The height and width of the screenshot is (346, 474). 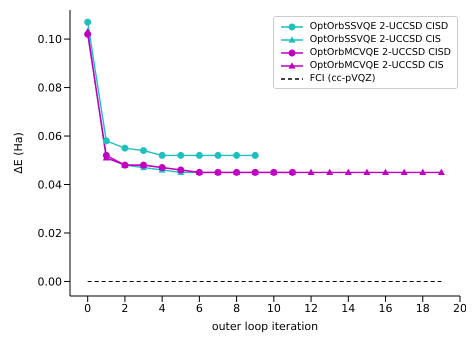 I want to click on legend-label: OptOrbSSVQE 2-UCCSD CISD, so click(x=379, y=26).